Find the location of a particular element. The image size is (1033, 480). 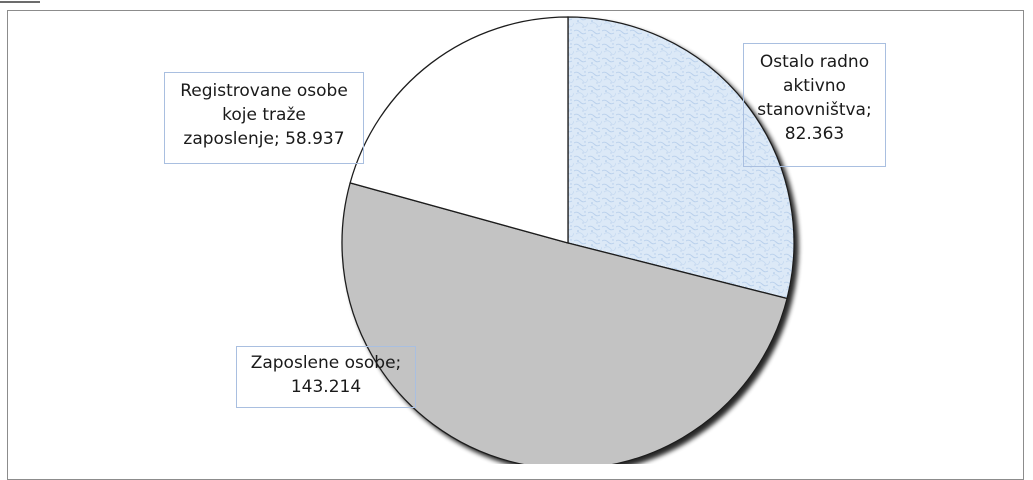

data-label-registrovane-line-2: koje traže is located at coordinates (264, 115).